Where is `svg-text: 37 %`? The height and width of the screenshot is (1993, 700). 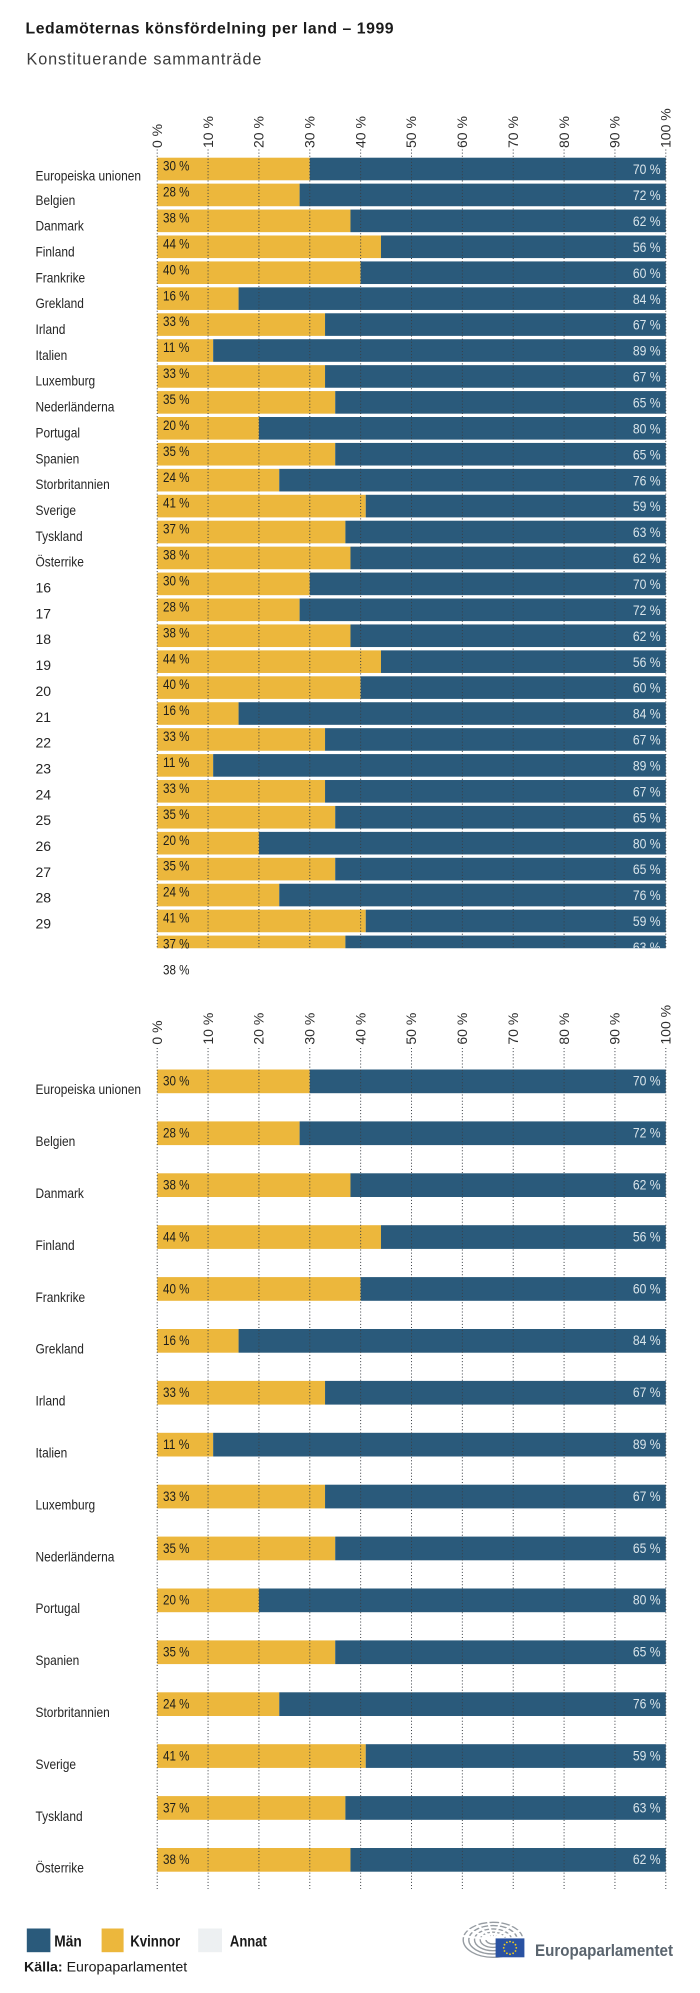
svg-text: 37 % is located at coordinates (176, 944).